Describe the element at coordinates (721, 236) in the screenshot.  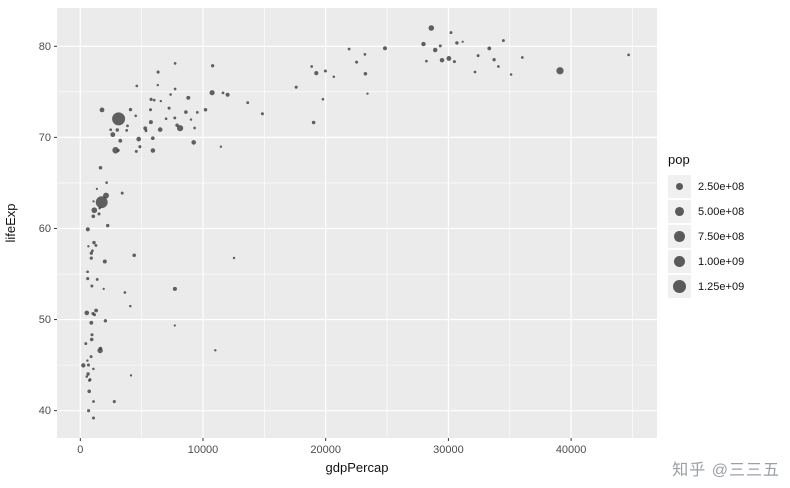
I see `legend-label: 7.50e+08` at that location.